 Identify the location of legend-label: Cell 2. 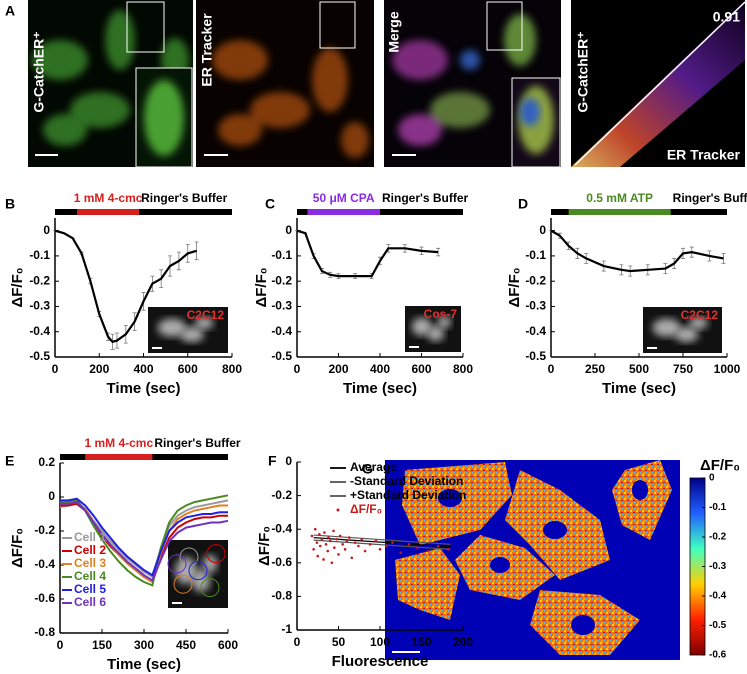
(90, 550).